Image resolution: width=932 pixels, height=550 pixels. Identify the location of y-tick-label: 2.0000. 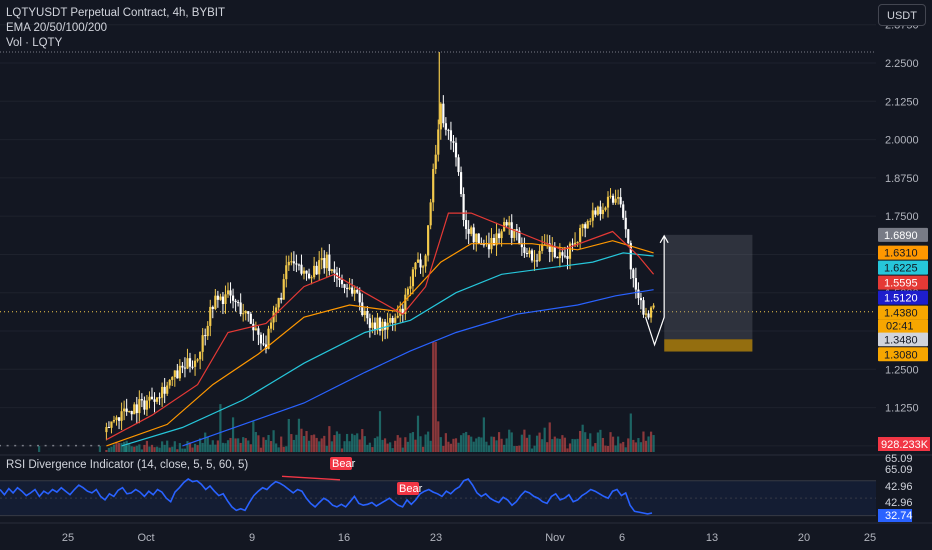
(902, 141).